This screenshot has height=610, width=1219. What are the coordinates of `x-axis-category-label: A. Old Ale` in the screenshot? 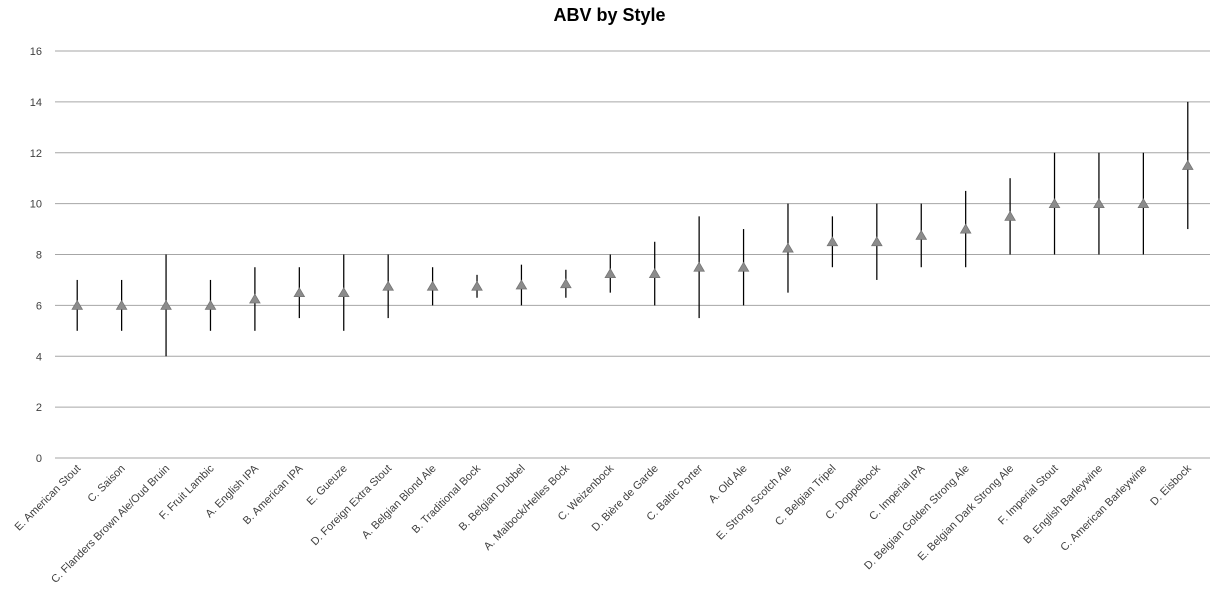 It's located at (728, 484).